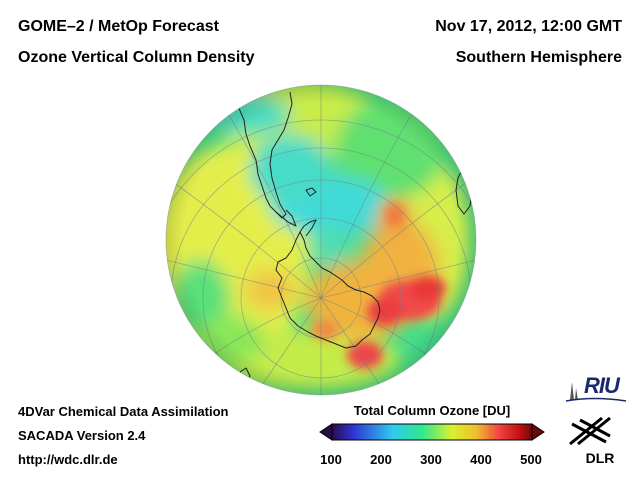  I want to click on dlr-logo, so click(590, 431).